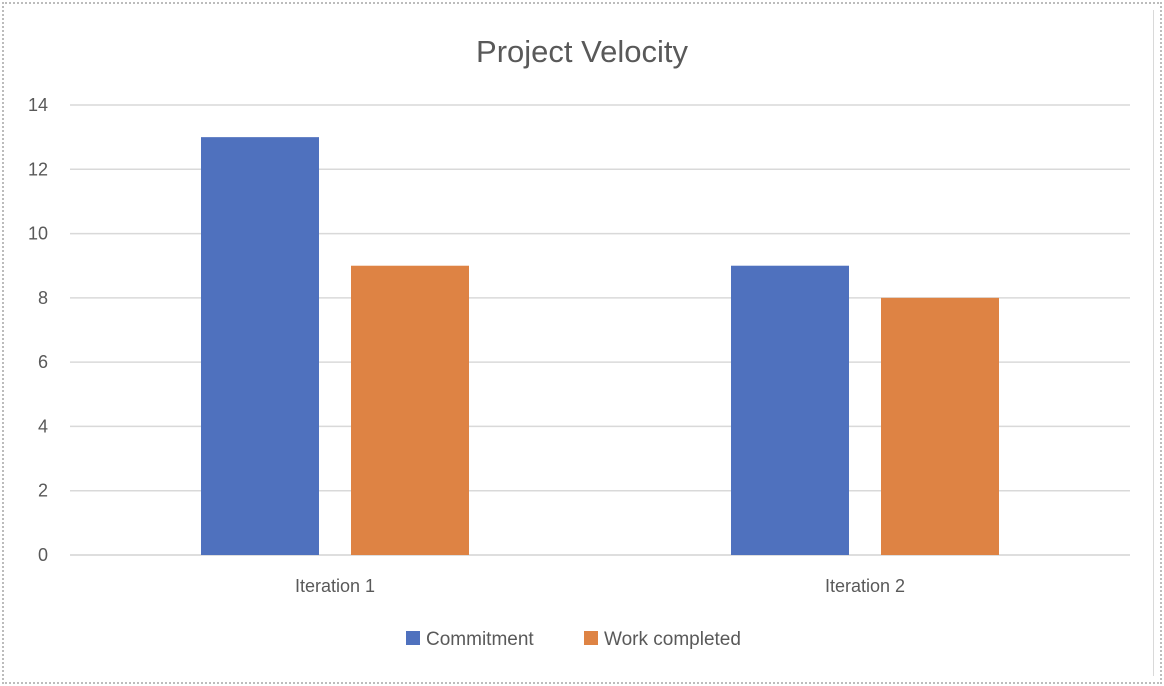 Image resolution: width=1164 pixels, height=686 pixels. What do you see at coordinates (413, 638) in the screenshot?
I see `legend-swatch-commitment` at bounding box center [413, 638].